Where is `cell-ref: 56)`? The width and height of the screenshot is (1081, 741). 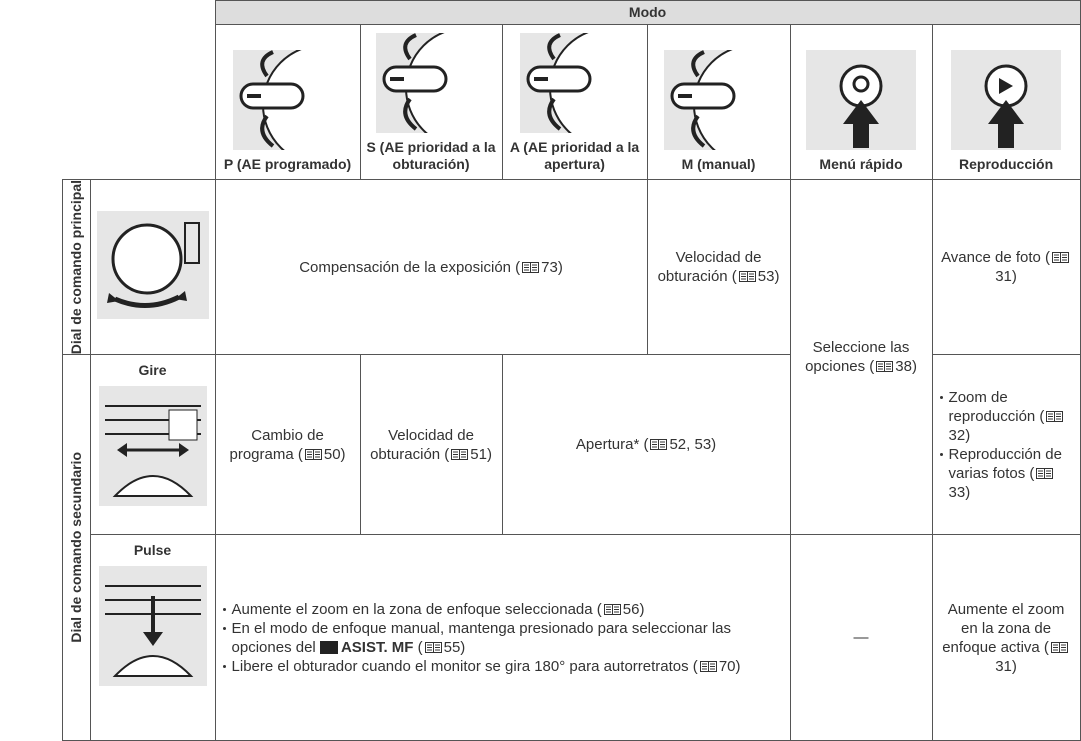
cell-ref: 56) is located at coordinates (633, 609).